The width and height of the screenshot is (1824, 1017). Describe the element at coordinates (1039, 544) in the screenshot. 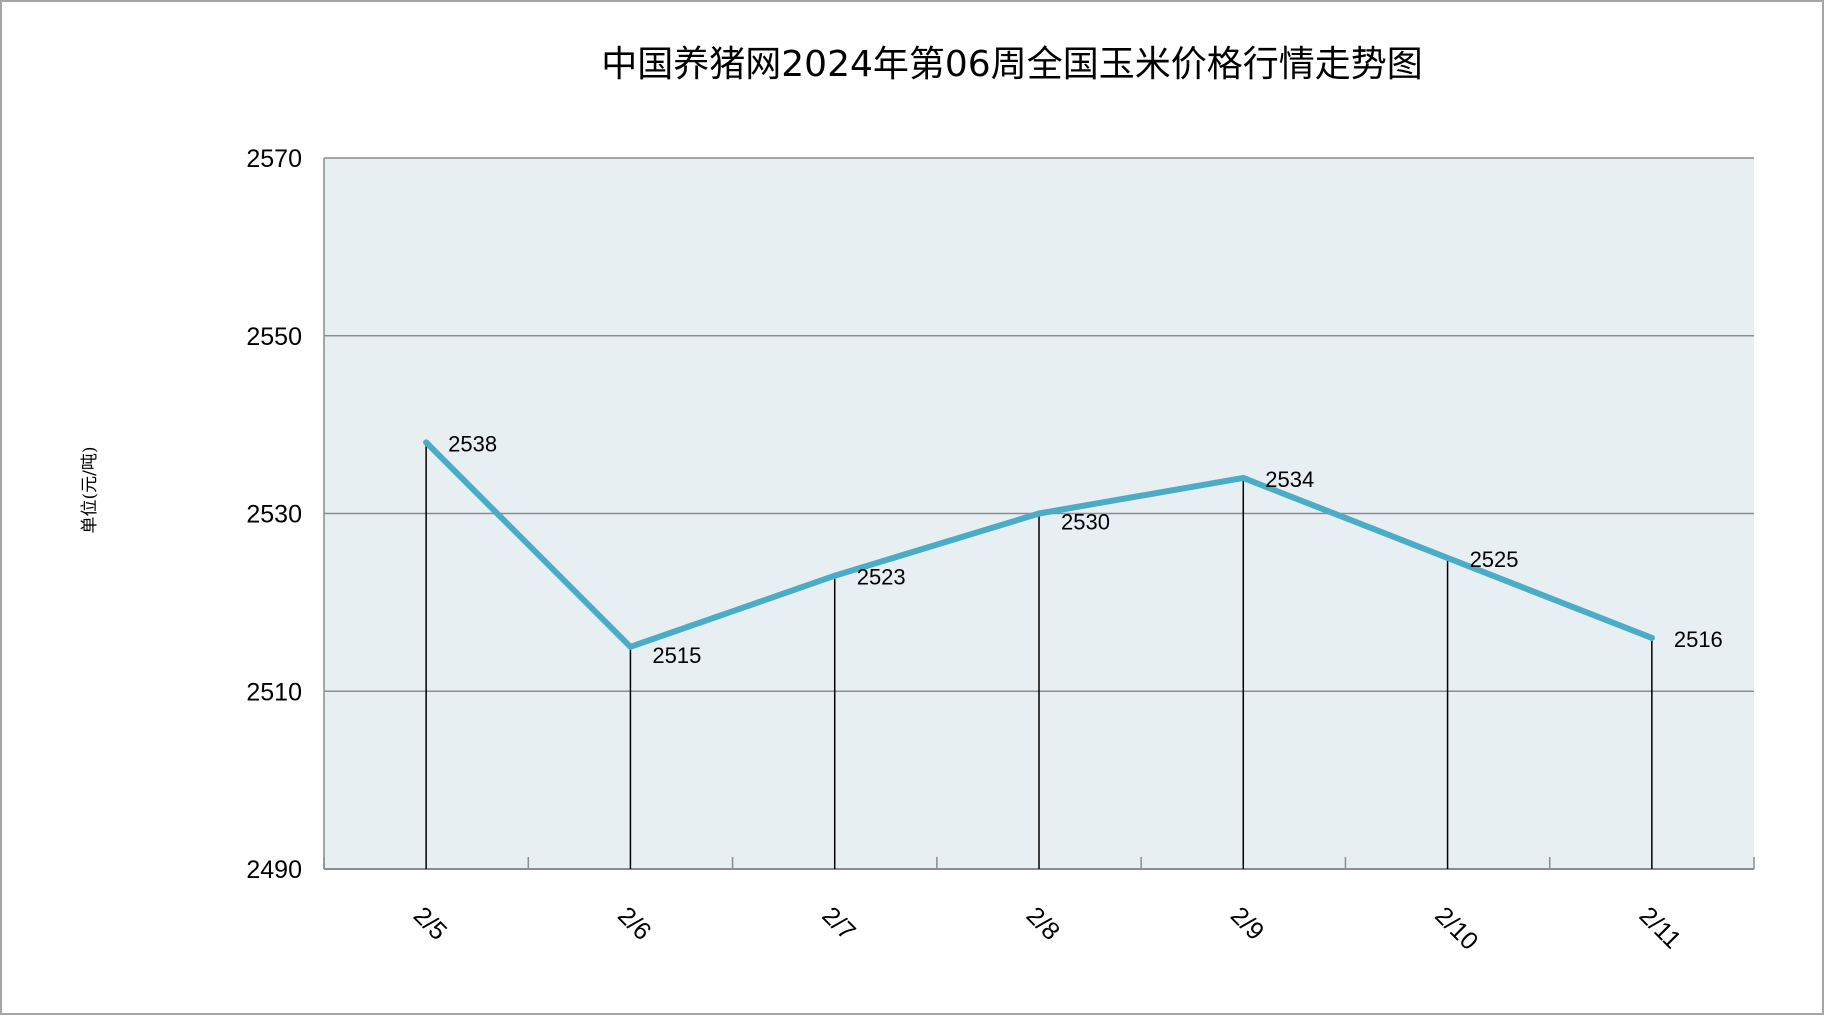

I see `series-layer` at that location.